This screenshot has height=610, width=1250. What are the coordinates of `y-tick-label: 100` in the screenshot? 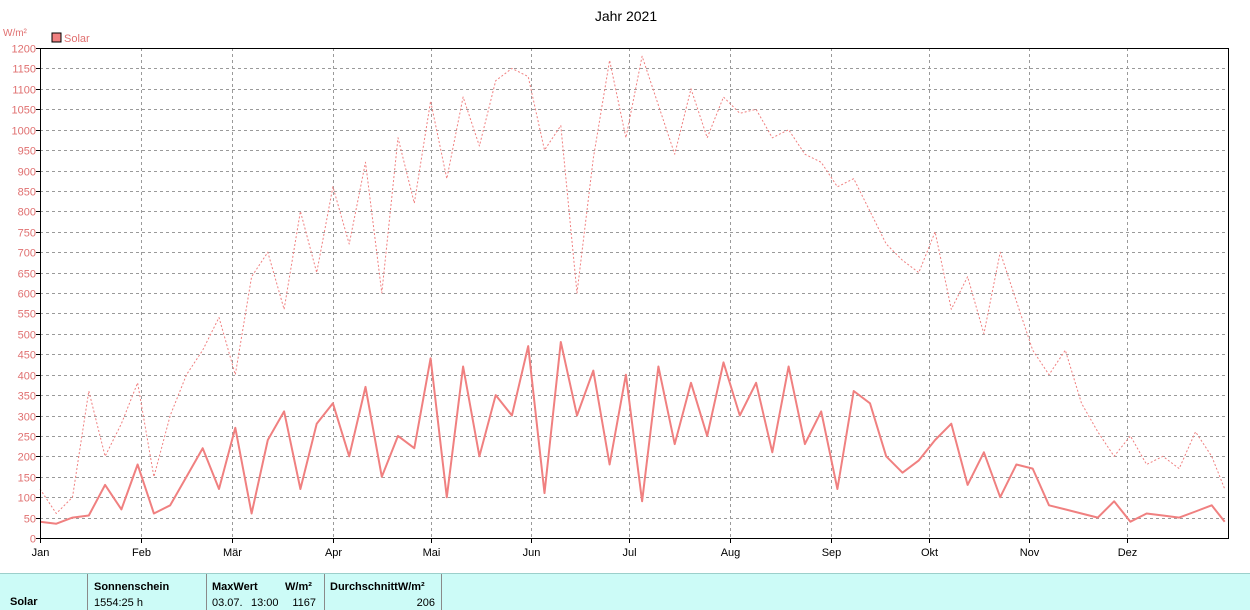 It's located at (27, 499).